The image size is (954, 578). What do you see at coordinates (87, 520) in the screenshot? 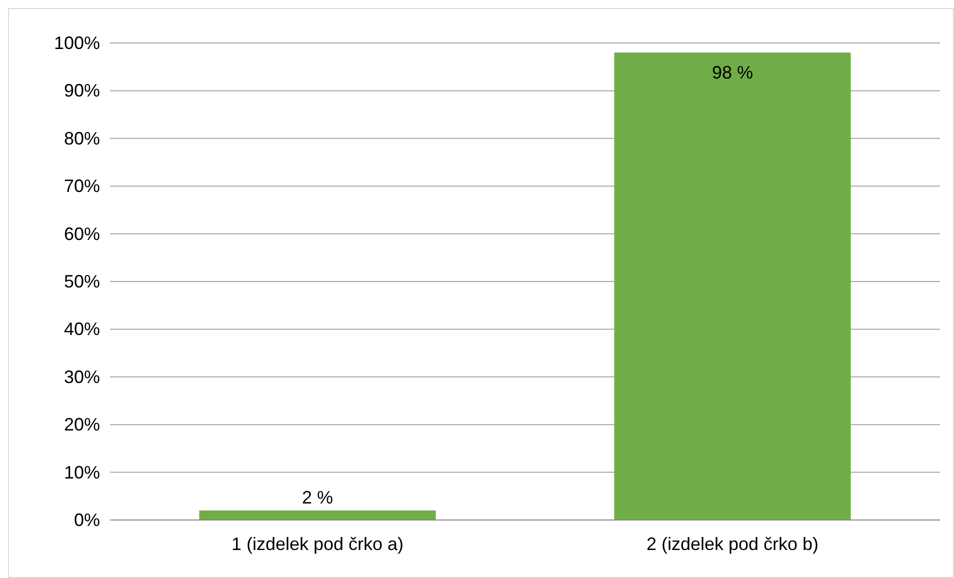
I see `y-tick-label: 0%` at bounding box center [87, 520].